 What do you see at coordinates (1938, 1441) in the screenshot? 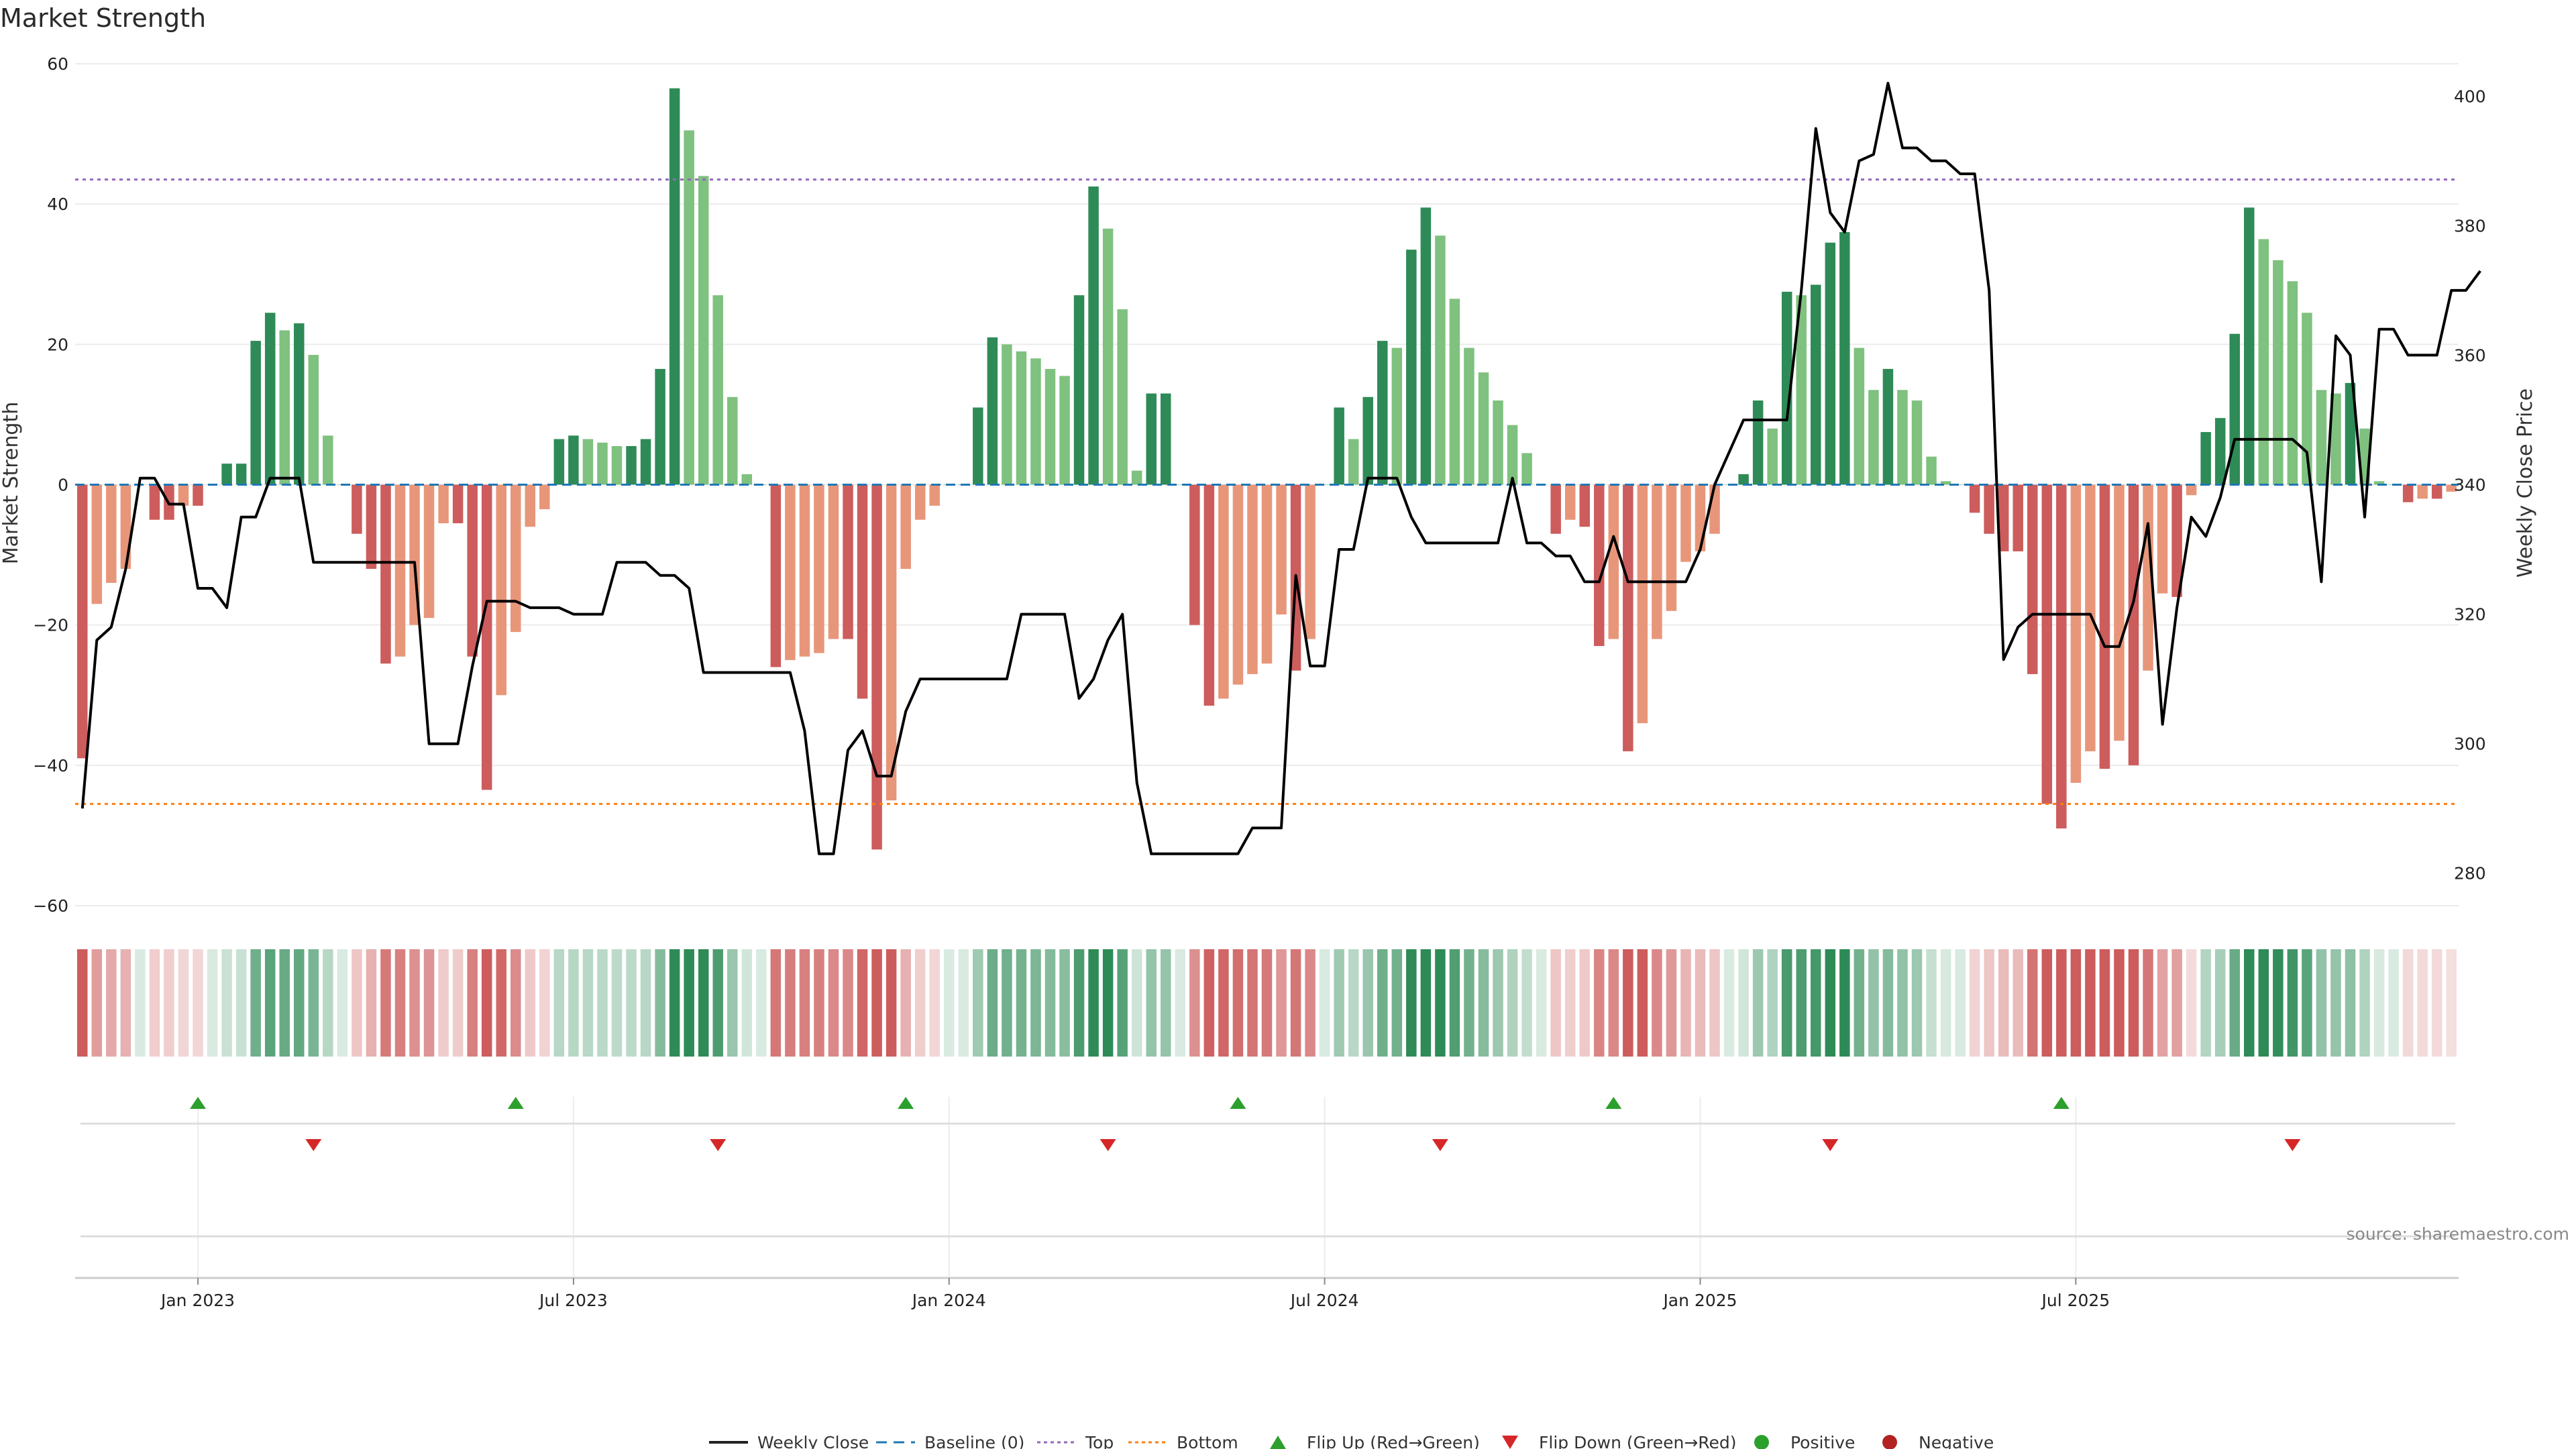
I see `legend-item: Negative` at bounding box center [1938, 1441].